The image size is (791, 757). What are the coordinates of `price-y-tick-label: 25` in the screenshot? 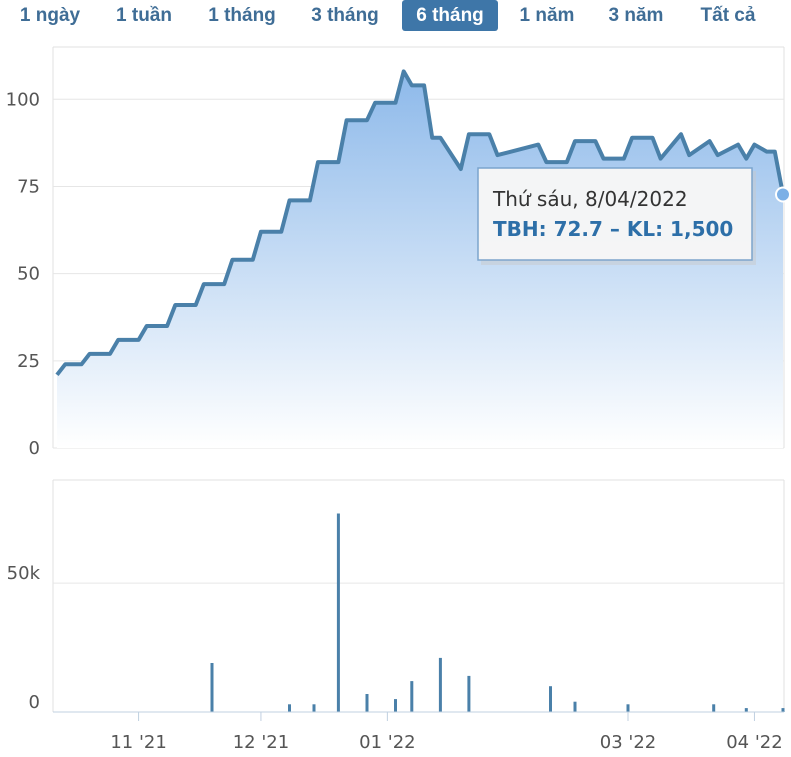 It's located at (28, 361).